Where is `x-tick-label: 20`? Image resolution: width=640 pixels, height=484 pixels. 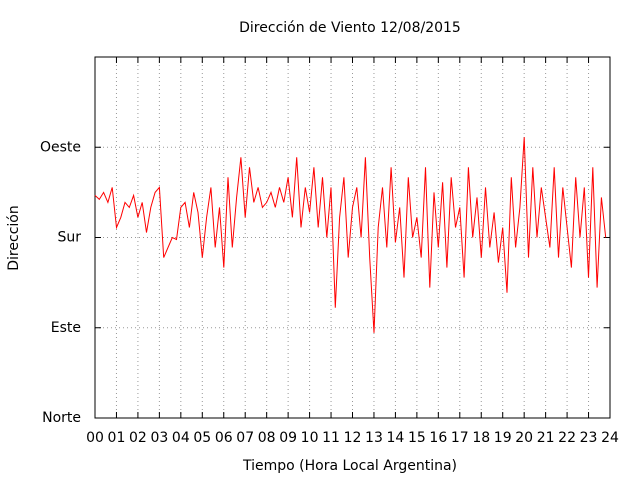
x-tick-label: 20 is located at coordinates (524, 438).